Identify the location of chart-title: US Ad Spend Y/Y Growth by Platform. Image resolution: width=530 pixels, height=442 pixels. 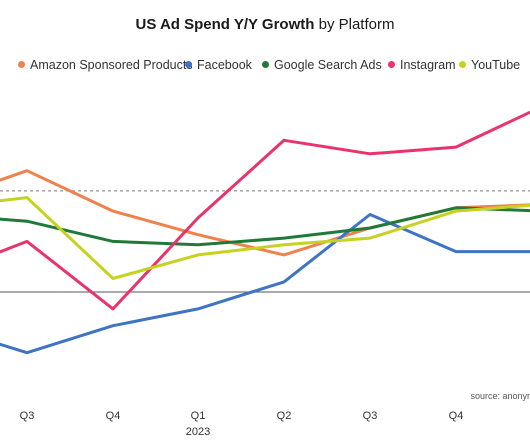
(265, 24).